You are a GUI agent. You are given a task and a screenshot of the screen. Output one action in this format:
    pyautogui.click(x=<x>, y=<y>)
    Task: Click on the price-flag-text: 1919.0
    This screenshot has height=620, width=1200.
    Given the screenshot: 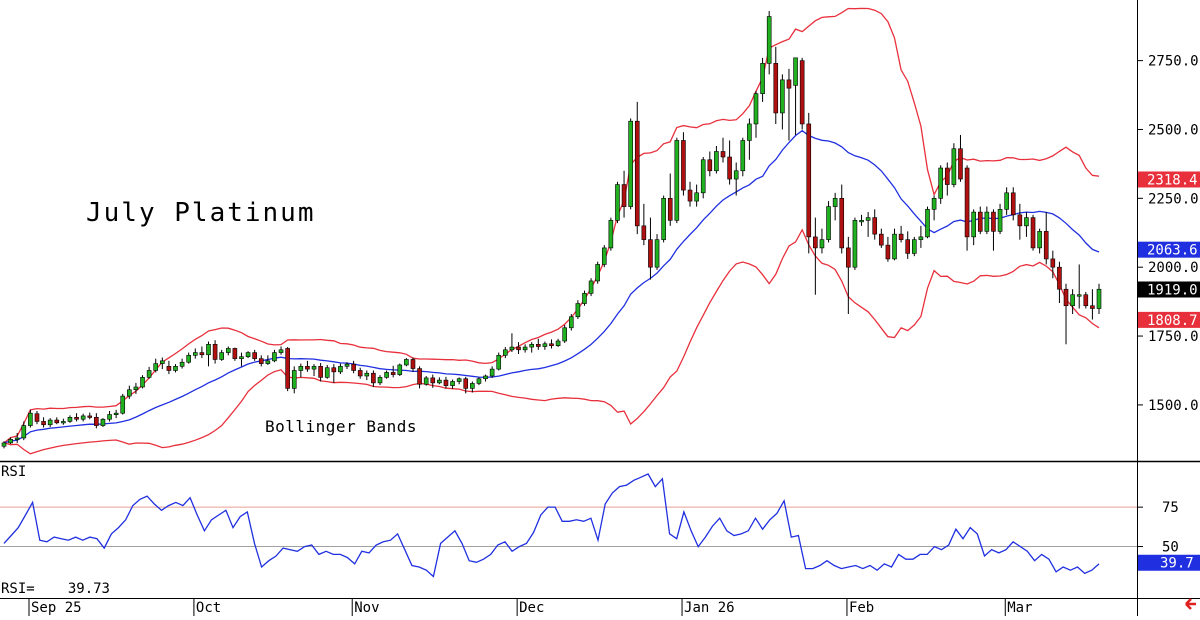 What is the action you would take?
    pyautogui.click(x=1172, y=290)
    